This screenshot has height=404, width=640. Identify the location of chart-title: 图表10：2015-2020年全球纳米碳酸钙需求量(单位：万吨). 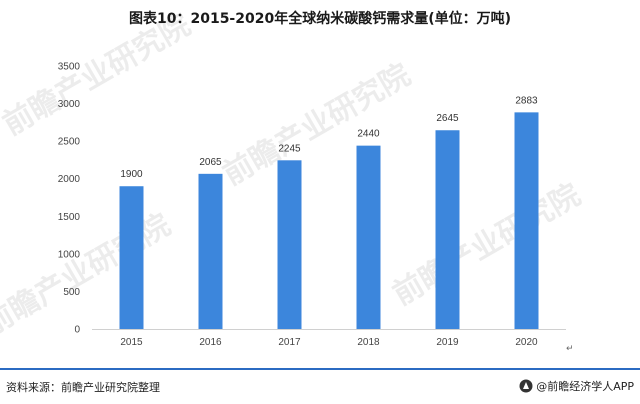
(320, 19).